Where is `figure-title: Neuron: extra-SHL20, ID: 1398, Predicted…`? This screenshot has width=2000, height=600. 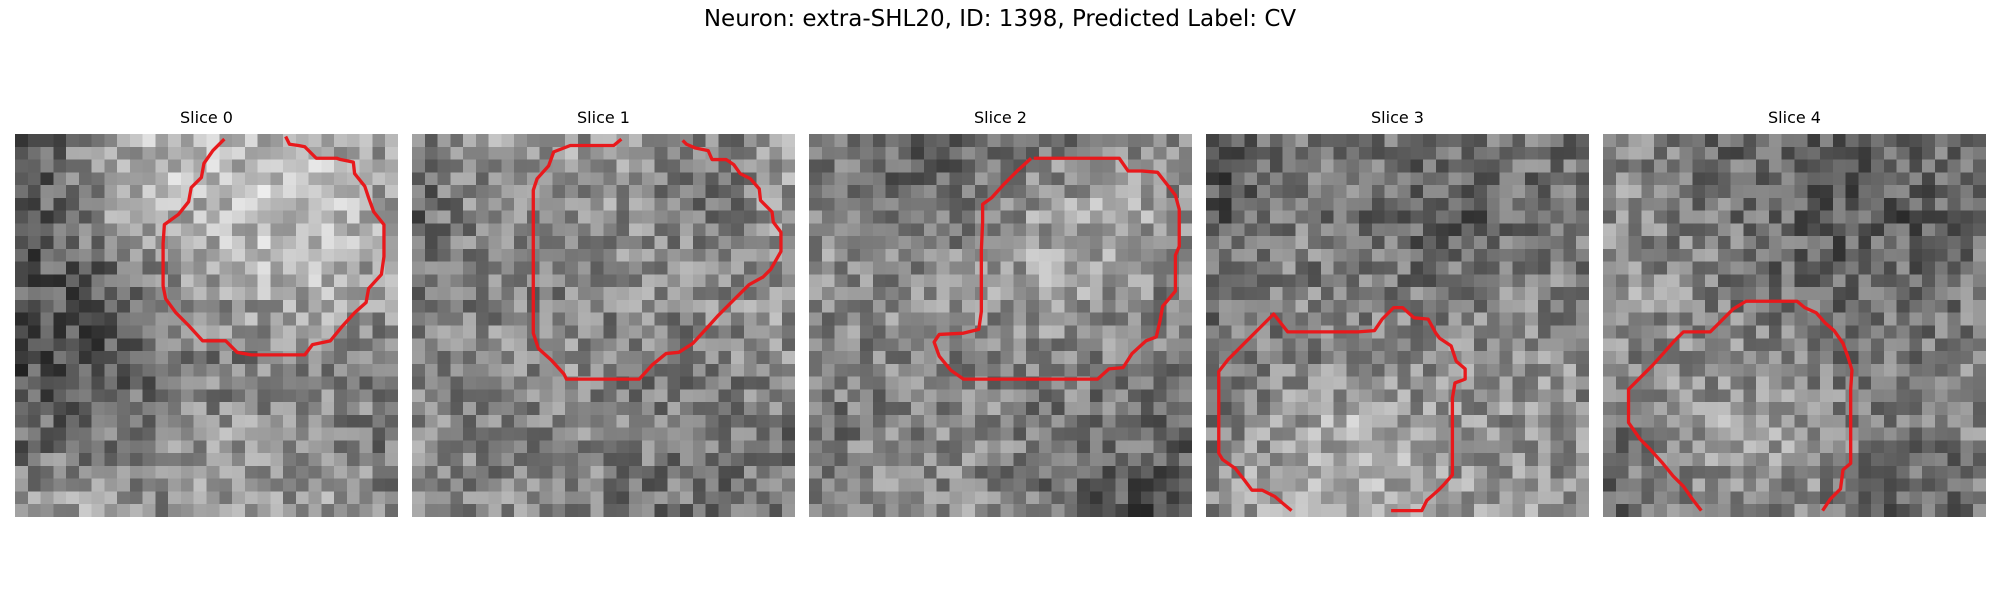 figure-title: Neuron: extra-SHL20, ID: 1398, Predicted… is located at coordinates (1000, 19).